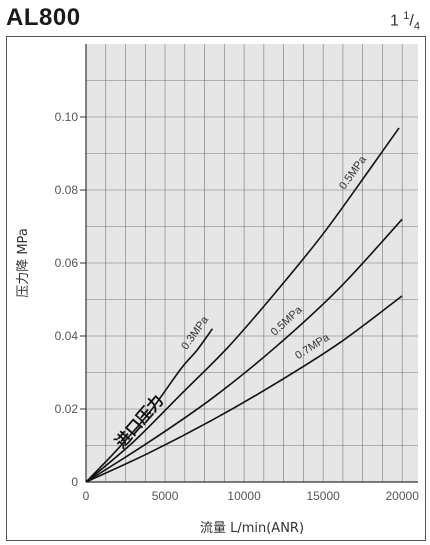 Image resolution: width=430 pixels, height=545 pixels. I want to click on x-tick-label: 15000, so click(323, 496).